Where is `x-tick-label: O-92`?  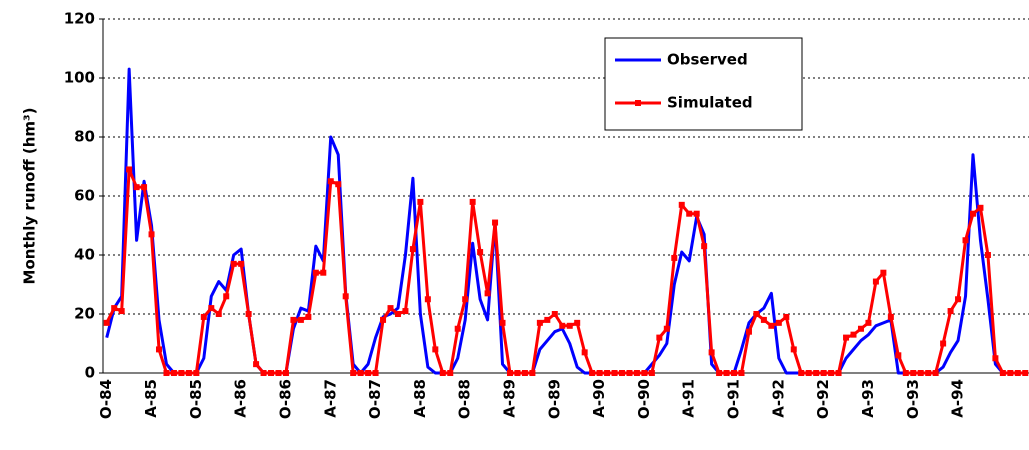 x-tick-label: O-92 is located at coordinates (823, 399).